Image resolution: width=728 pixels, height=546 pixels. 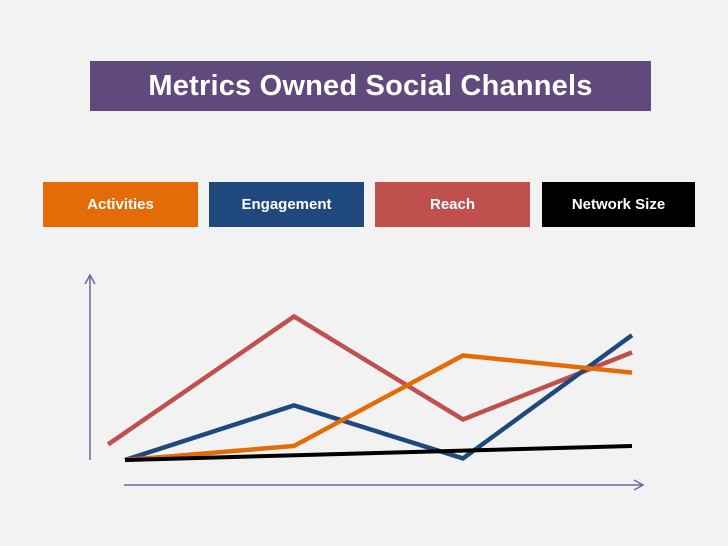 I want to click on series-line-network-size, so click(x=378, y=452).